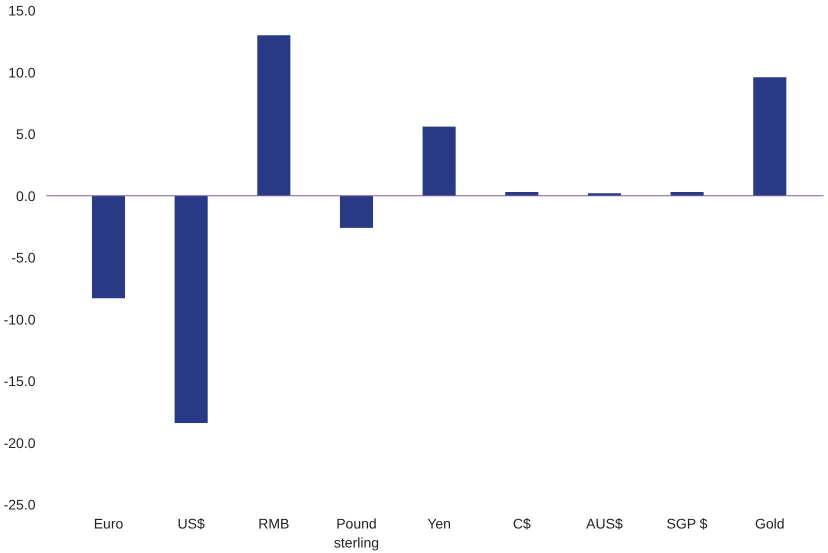  Describe the element at coordinates (22, 10) in the screenshot. I see `y-tick-label: 15.0` at that location.